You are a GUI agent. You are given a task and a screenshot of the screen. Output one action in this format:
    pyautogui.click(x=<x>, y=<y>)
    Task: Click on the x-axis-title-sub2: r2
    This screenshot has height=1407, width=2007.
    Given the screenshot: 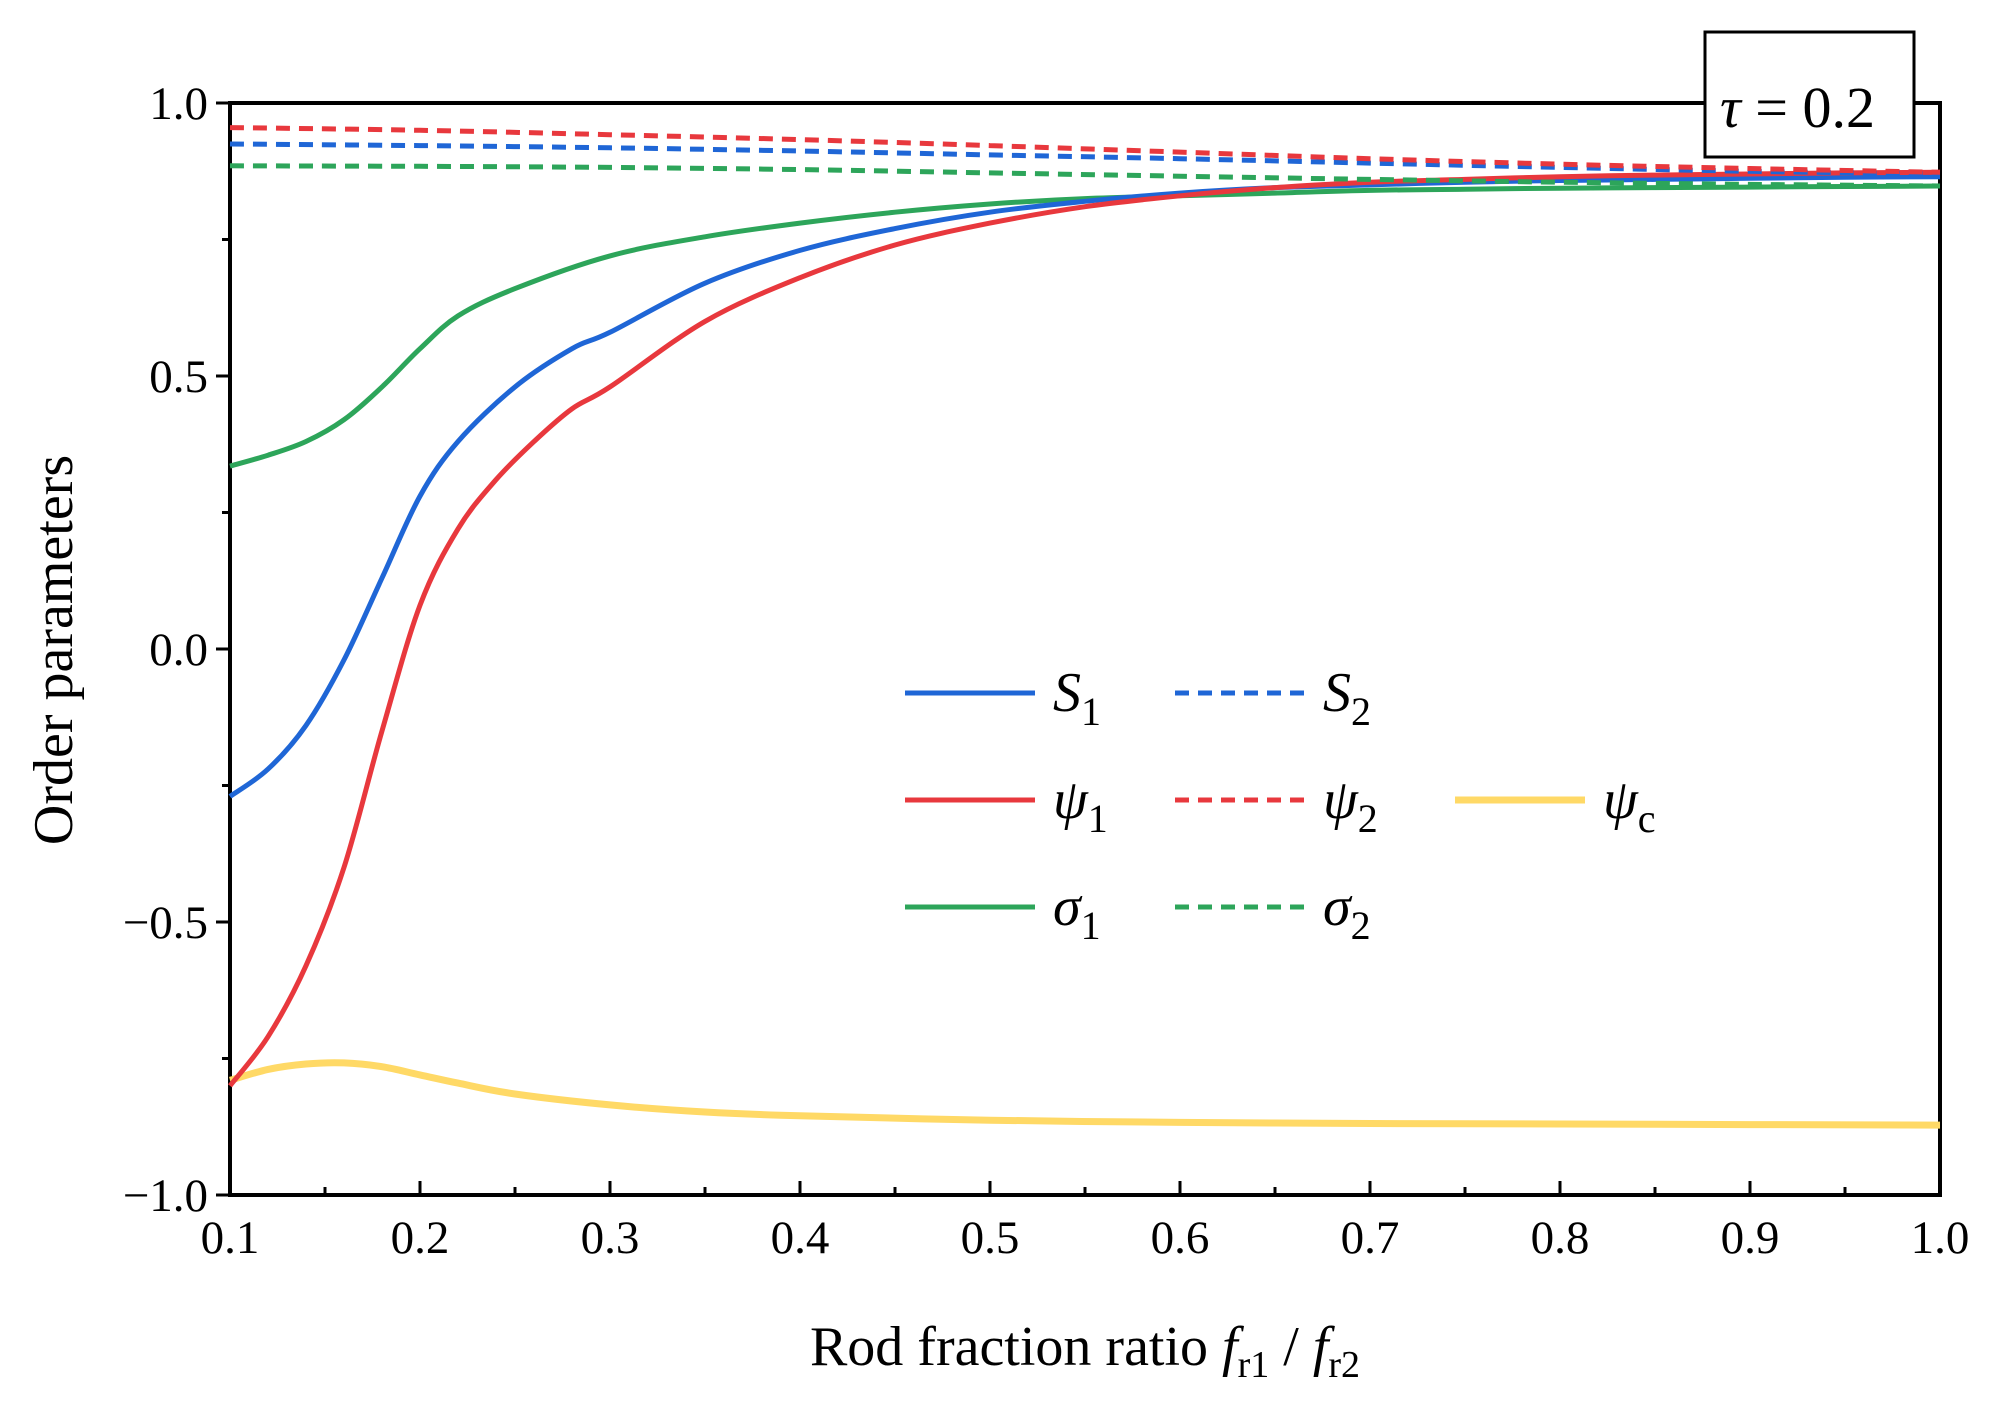 What is the action you would take?
    pyautogui.click(x=1344, y=1365)
    